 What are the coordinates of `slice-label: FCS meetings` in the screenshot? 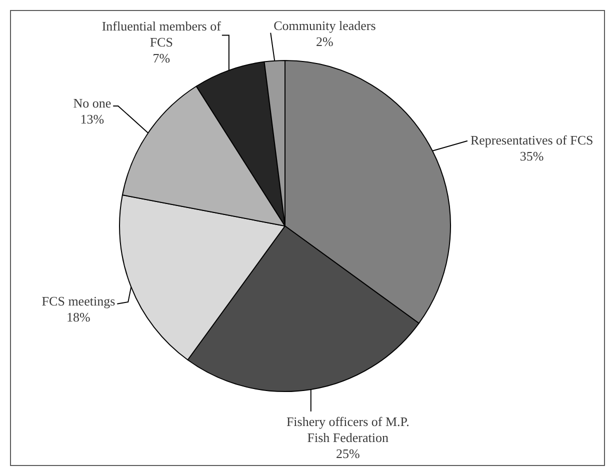 It's located at (79, 300).